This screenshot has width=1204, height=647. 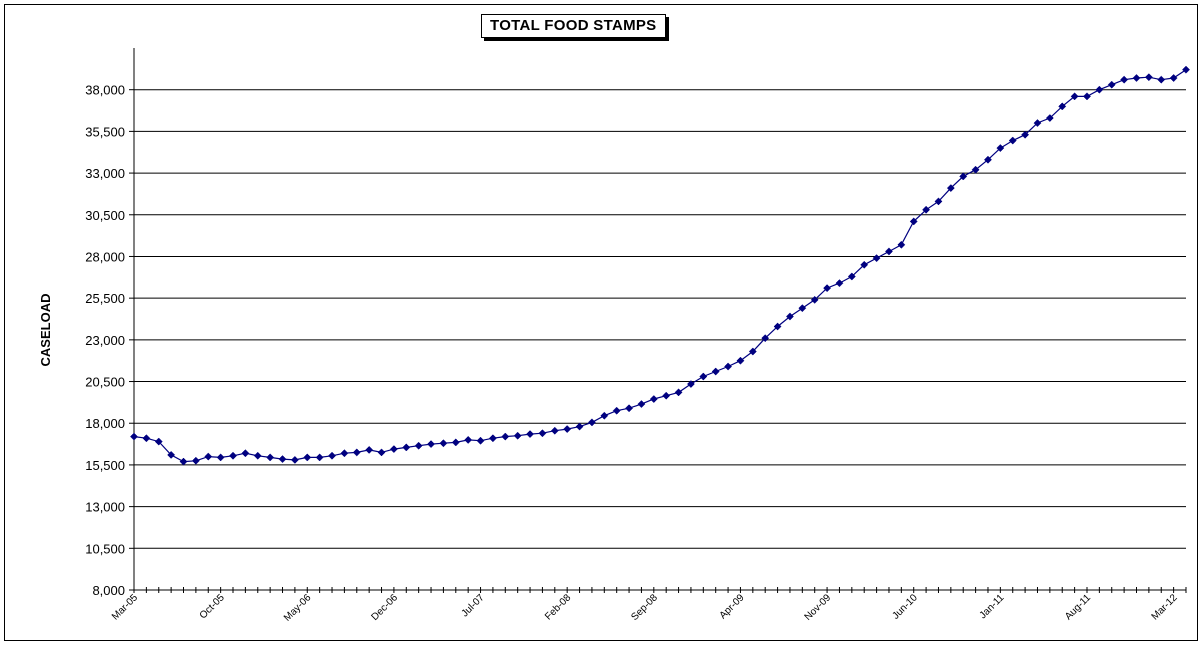 I want to click on y-tick-label: 38,000, so click(x=105, y=90).